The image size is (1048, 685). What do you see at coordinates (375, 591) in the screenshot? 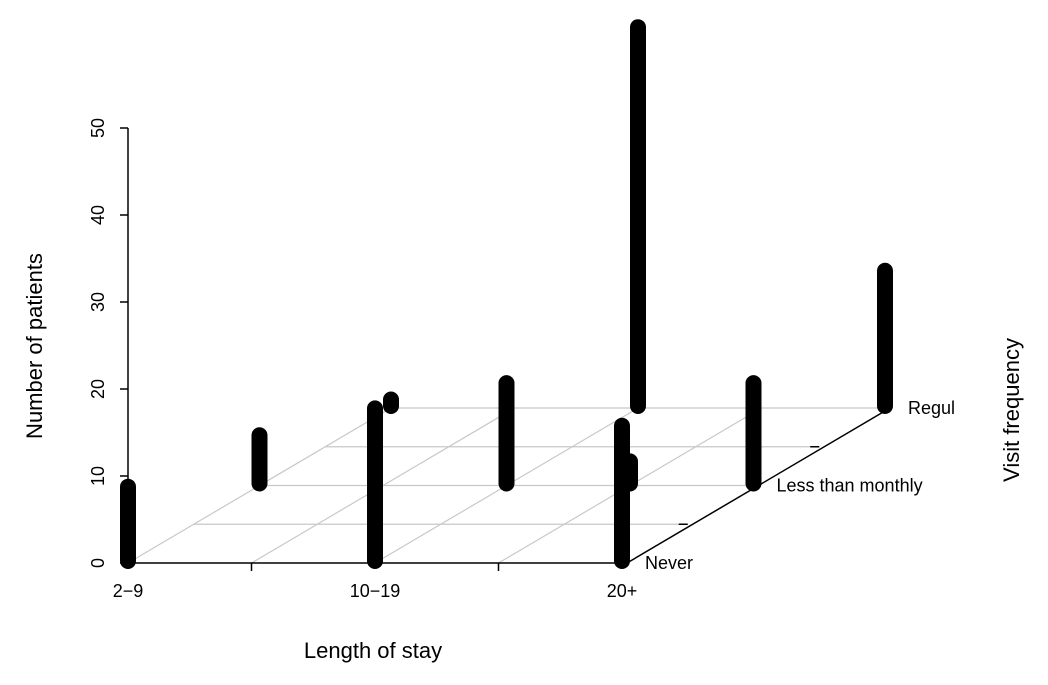
I see `x-tick-label: 10−19` at bounding box center [375, 591].